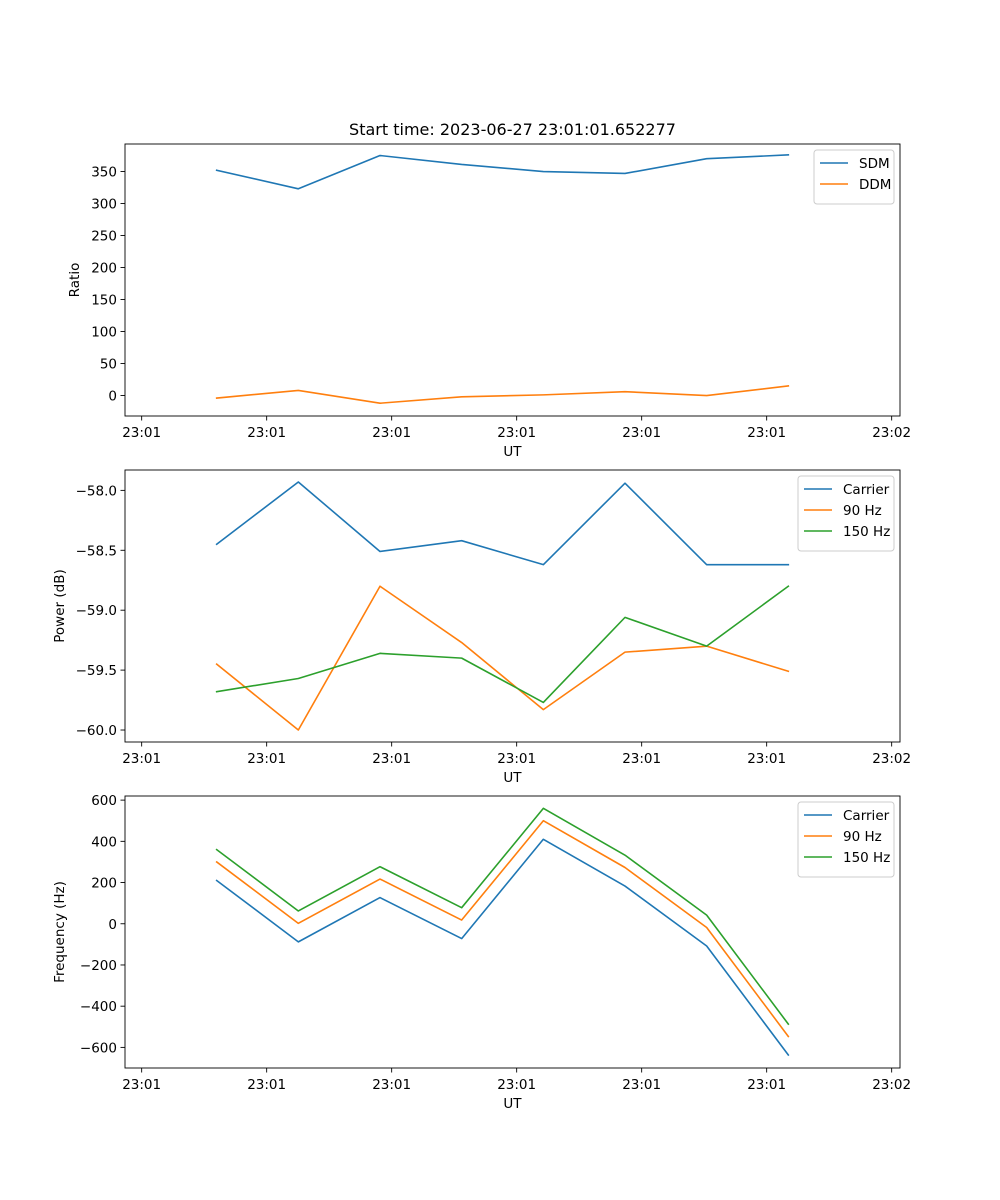 This screenshot has height=1200, width=1000. I want to click on y-axis-label: Ratio, so click(75, 280).